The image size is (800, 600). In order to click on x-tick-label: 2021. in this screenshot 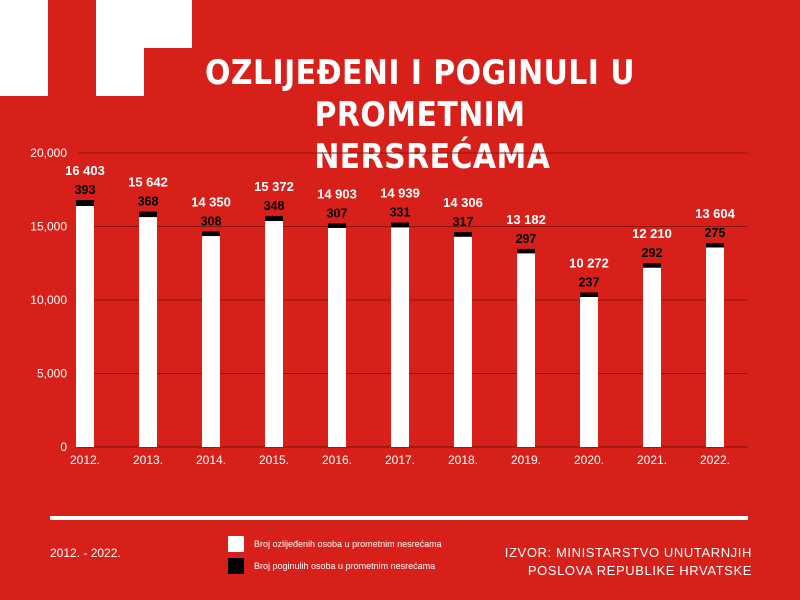, I will do `click(652, 460)`.